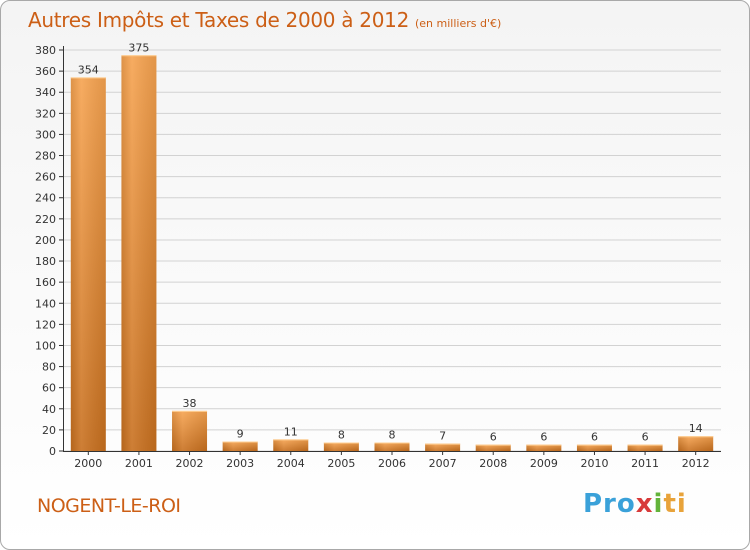  What do you see at coordinates (696, 463) in the screenshot?
I see `x-tick-label: 2012` at bounding box center [696, 463].